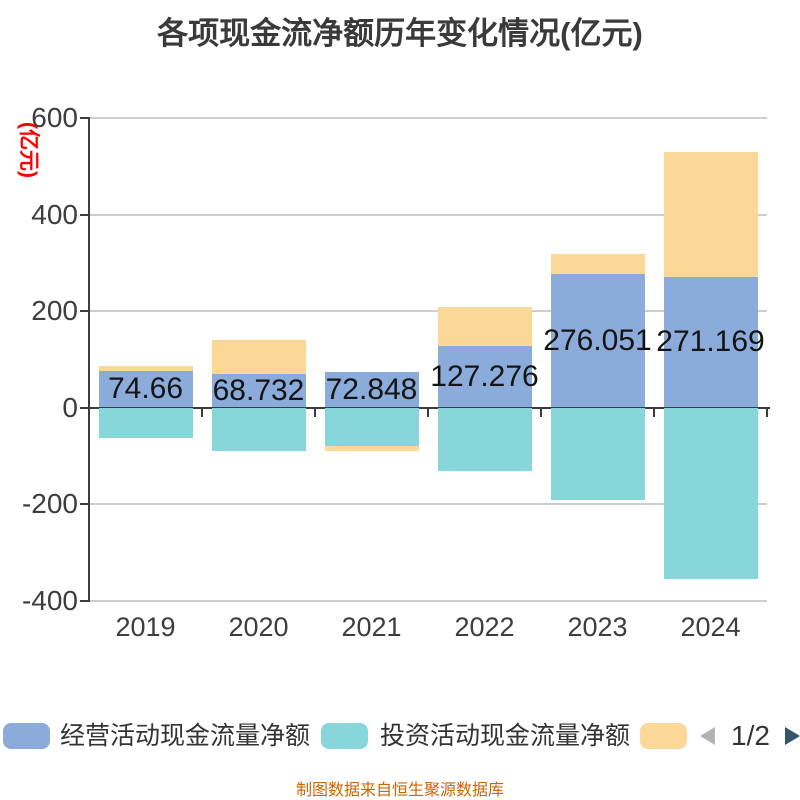 The image size is (800, 800). Describe the element at coordinates (54, 310) in the screenshot. I see `y-tick-label: 200` at that location.